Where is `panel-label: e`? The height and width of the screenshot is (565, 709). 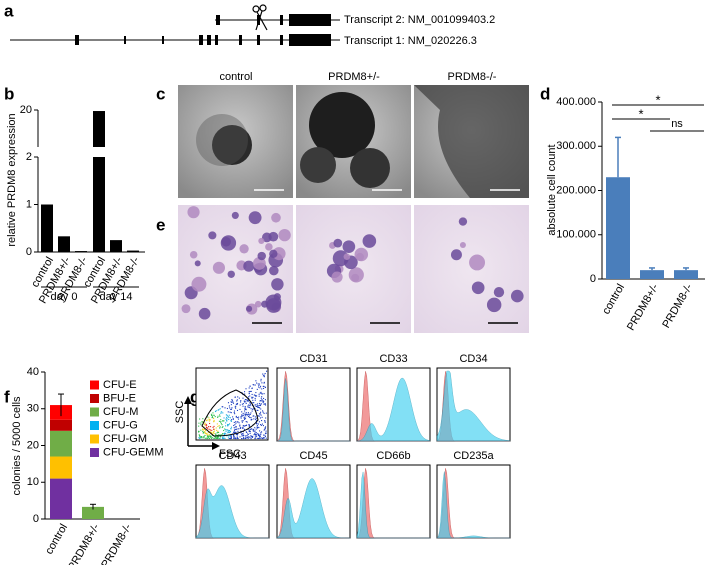 panel-label: e is located at coordinates (160, 224).